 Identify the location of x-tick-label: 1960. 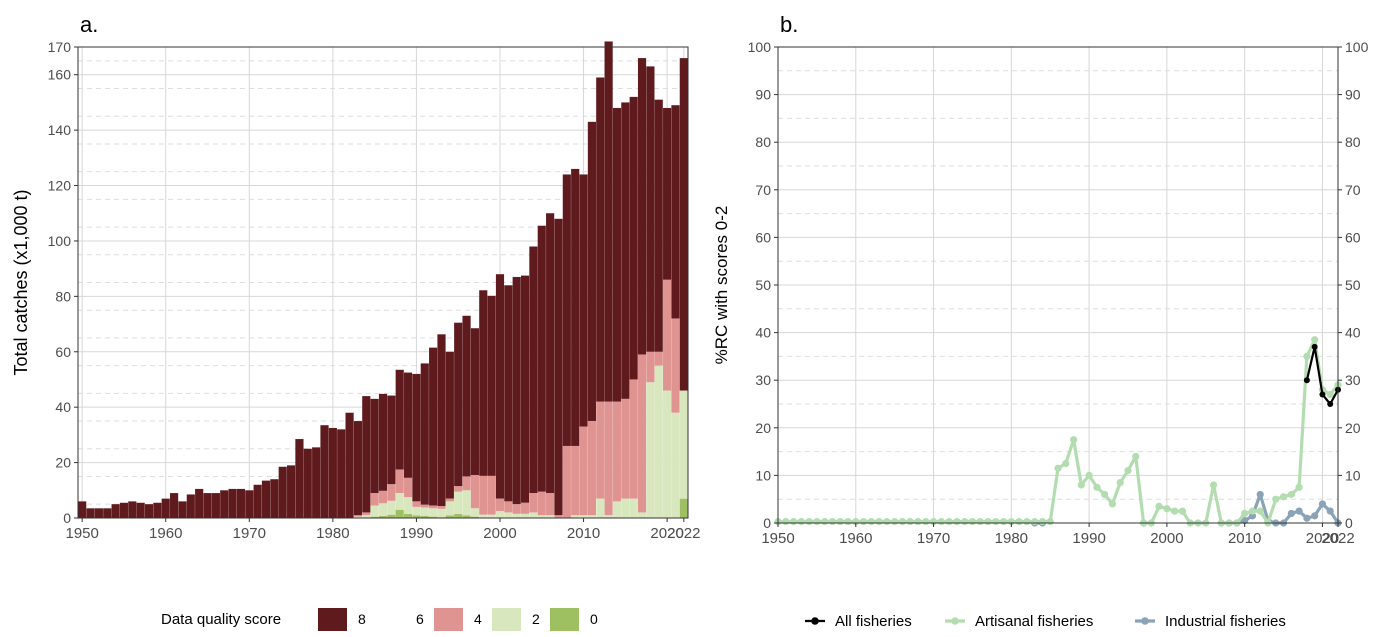
(165, 533).